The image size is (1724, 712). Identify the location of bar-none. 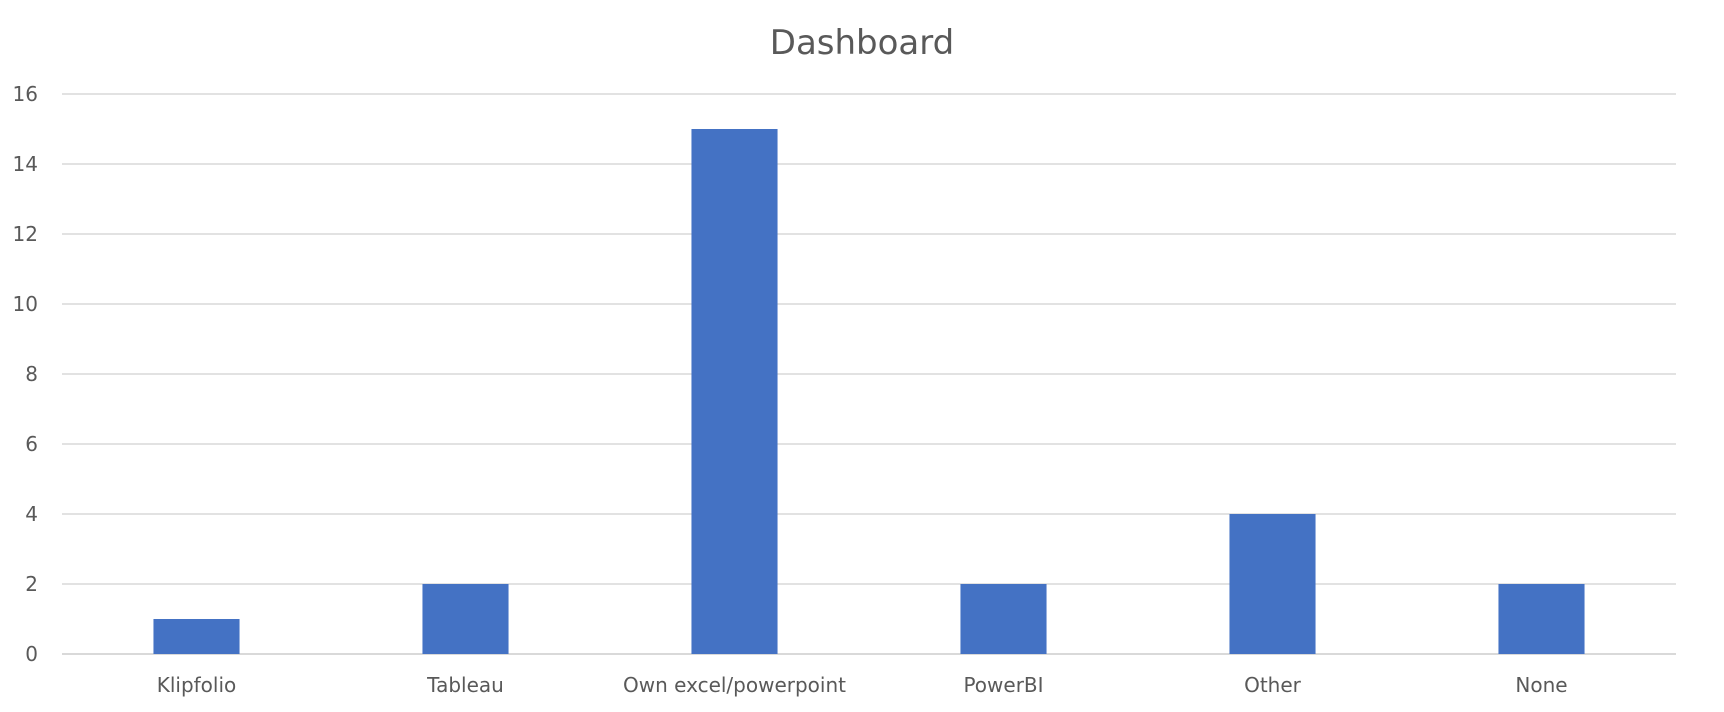
(1541, 619).